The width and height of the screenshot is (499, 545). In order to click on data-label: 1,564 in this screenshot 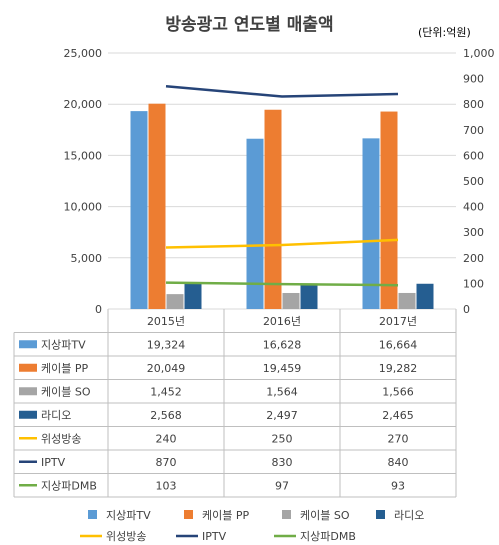, I will do `click(282, 391)`.